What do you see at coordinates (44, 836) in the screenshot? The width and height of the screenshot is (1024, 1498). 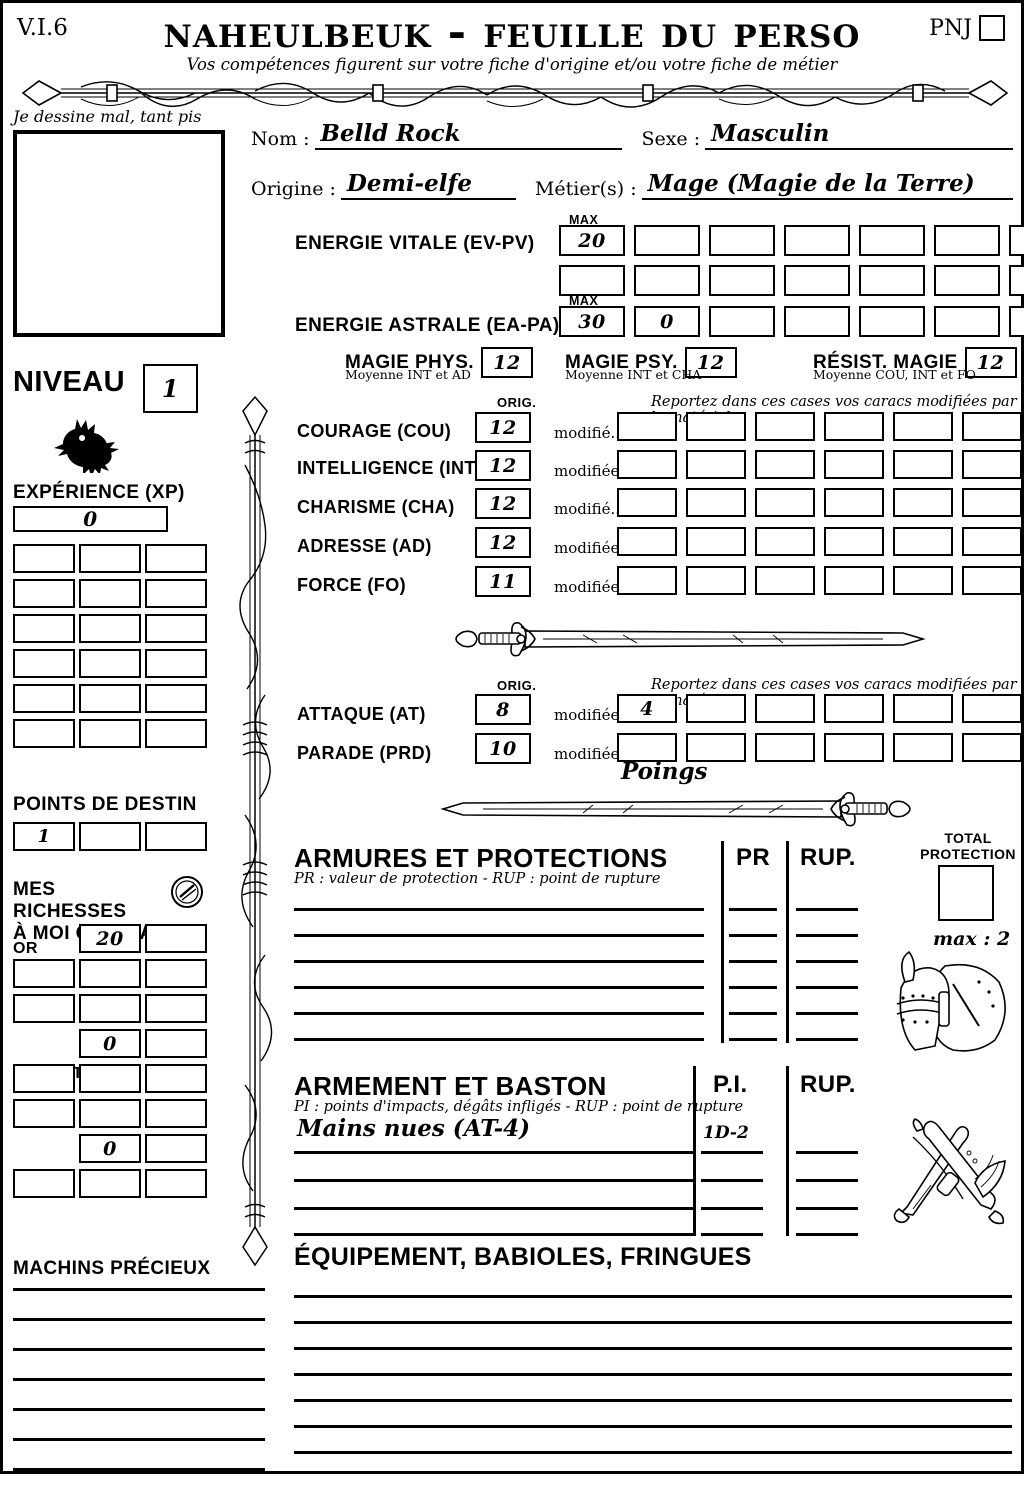 I see `destin-cell: 1` at bounding box center [44, 836].